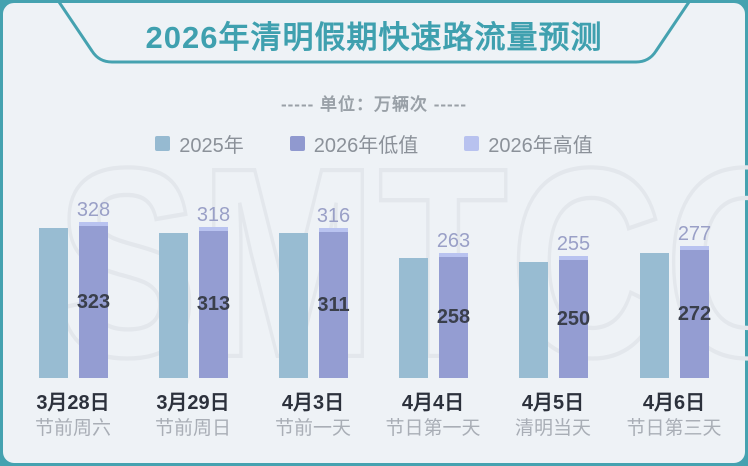 This screenshot has width=748, height=466. Describe the element at coordinates (553, 294) in the screenshot. I see `bar-group: 255 250 4月5日清明当天` at that location.